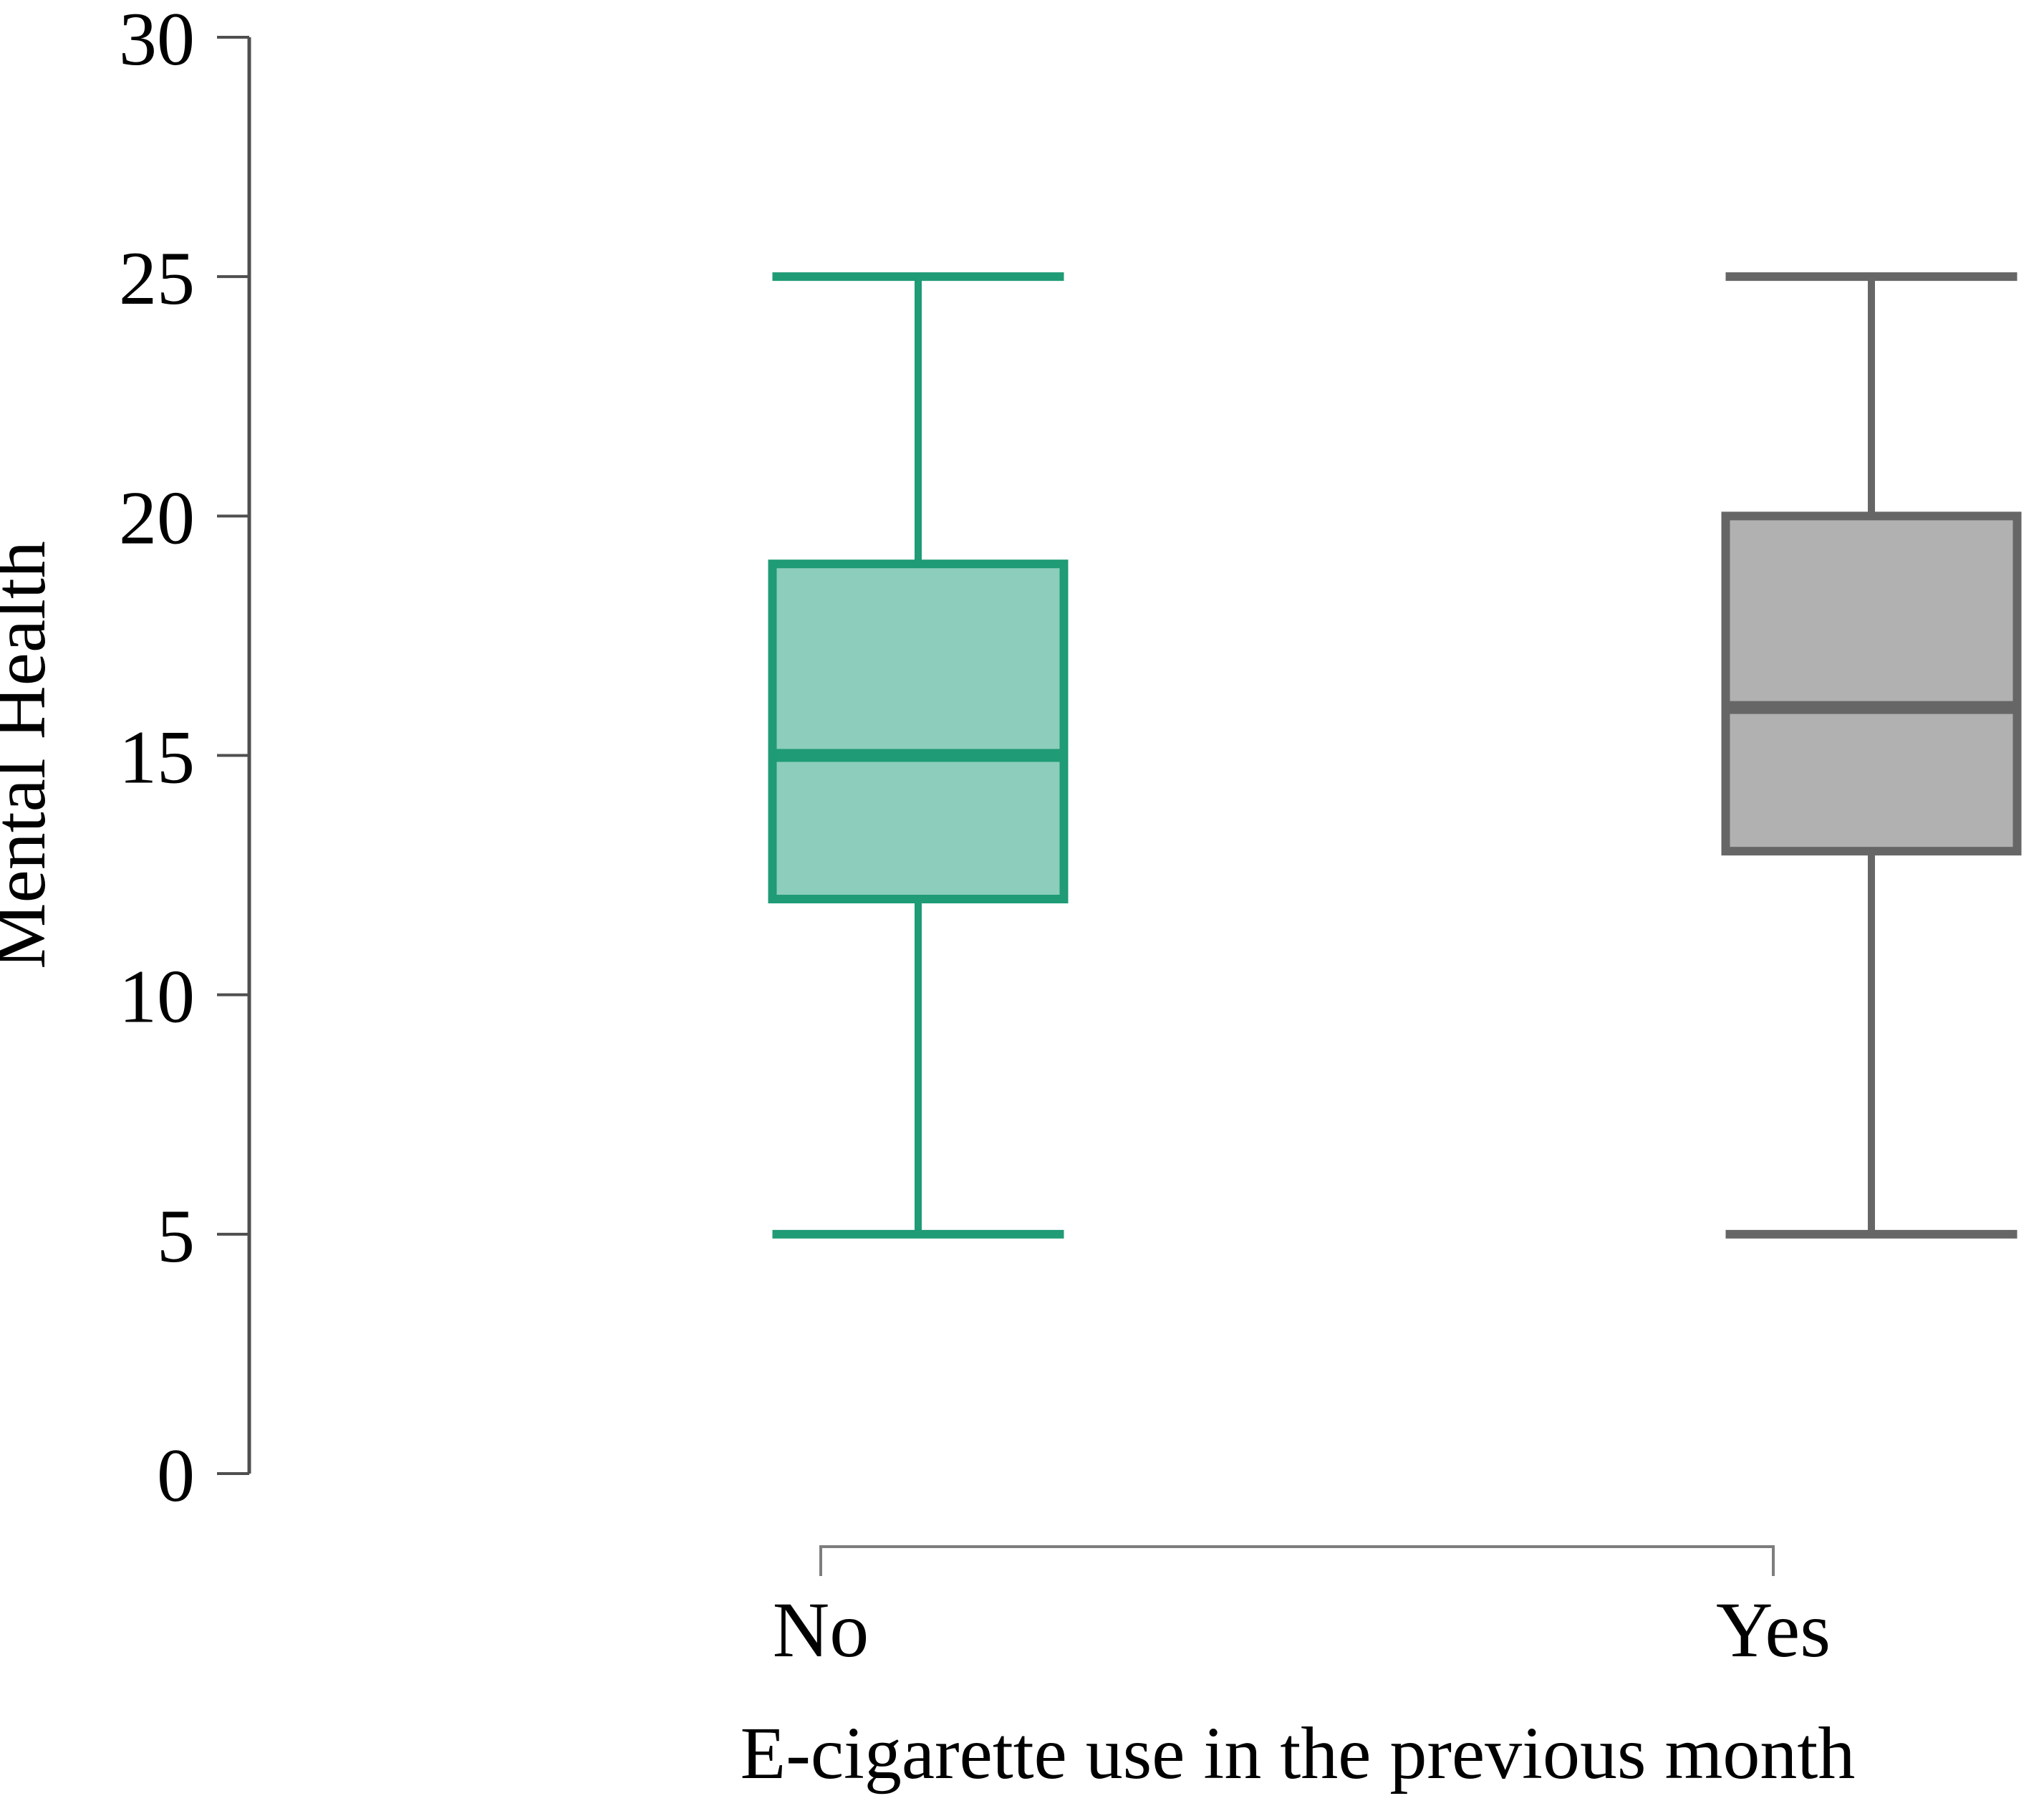 The image size is (2044, 1811). Describe the element at coordinates (1297, 1560) in the screenshot. I see `x-axis-bracket` at that location.